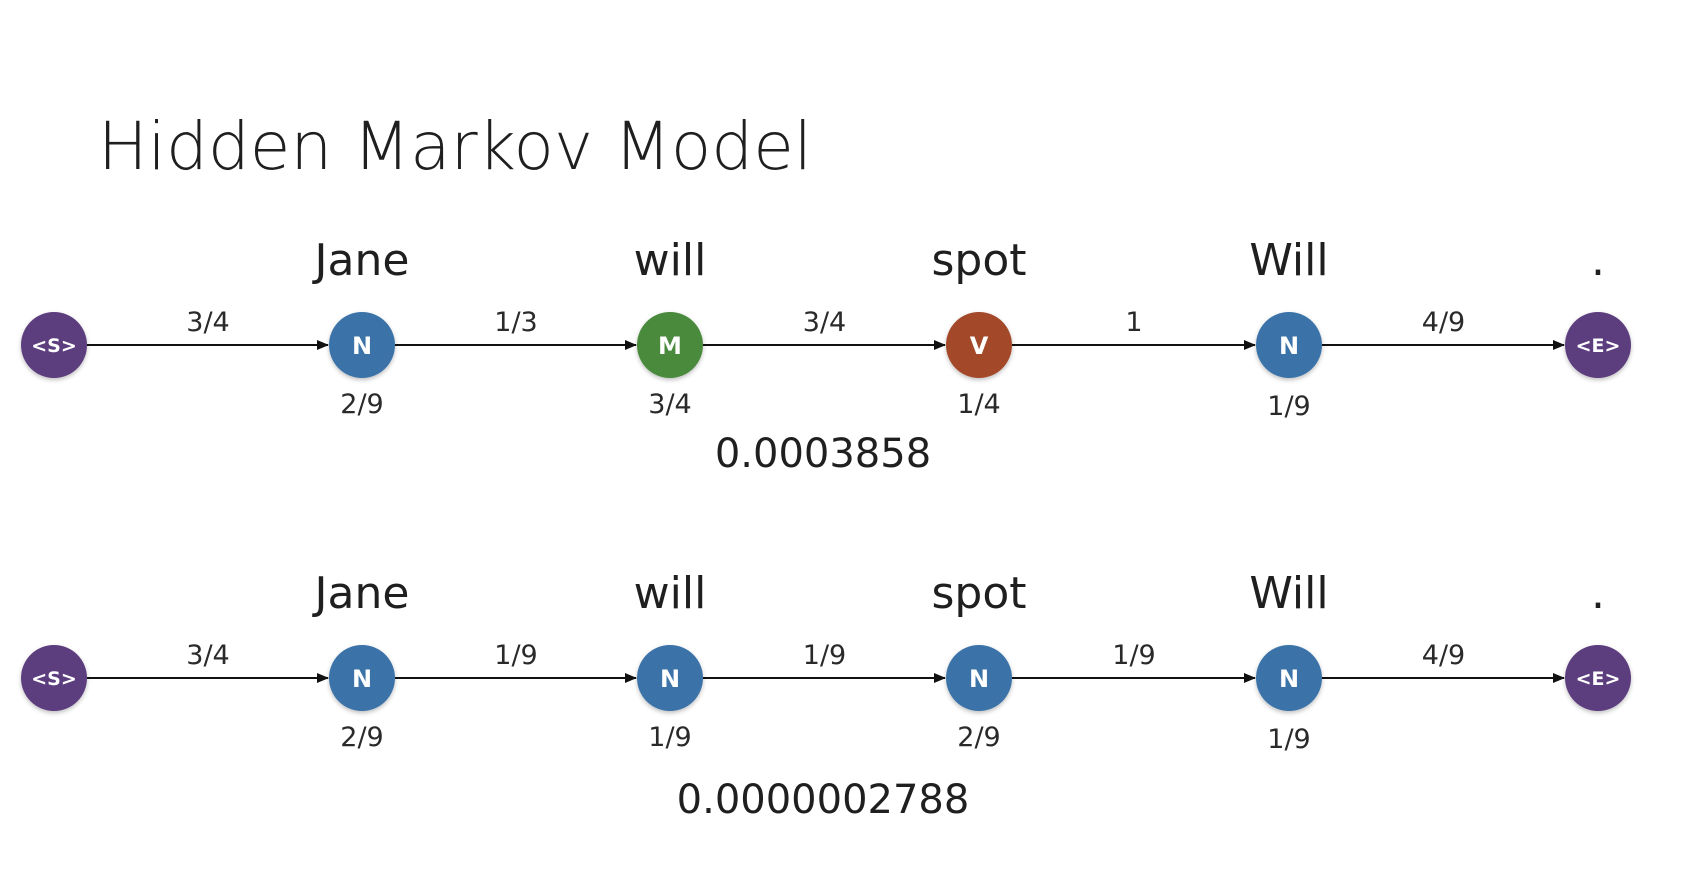 Image resolution: width=1685 pixels, height=872 pixels. I want to click on page-title: Hidden Markov Model, so click(455, 146).